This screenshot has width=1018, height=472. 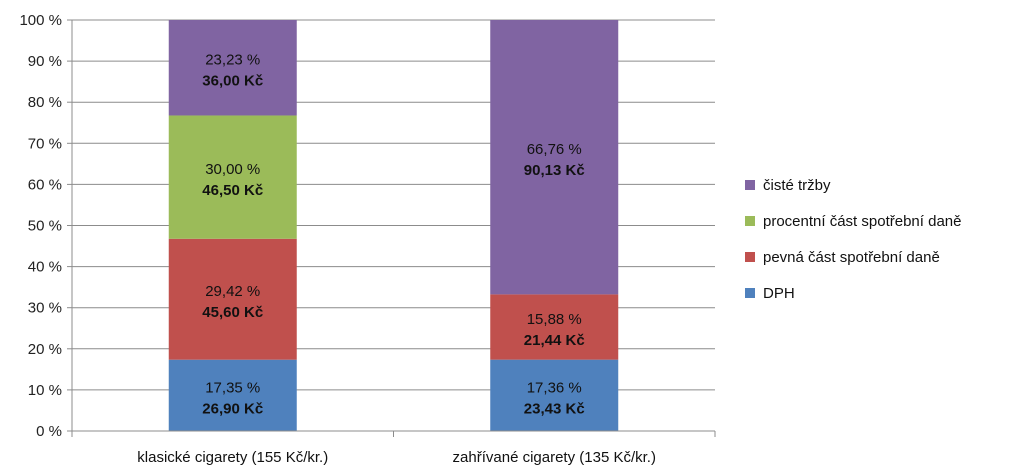 What do you see at coordinates (232, 408) in the screenshot?
I see `data-label-amount: 26,90 Kč` at bounding box center [232, 408].